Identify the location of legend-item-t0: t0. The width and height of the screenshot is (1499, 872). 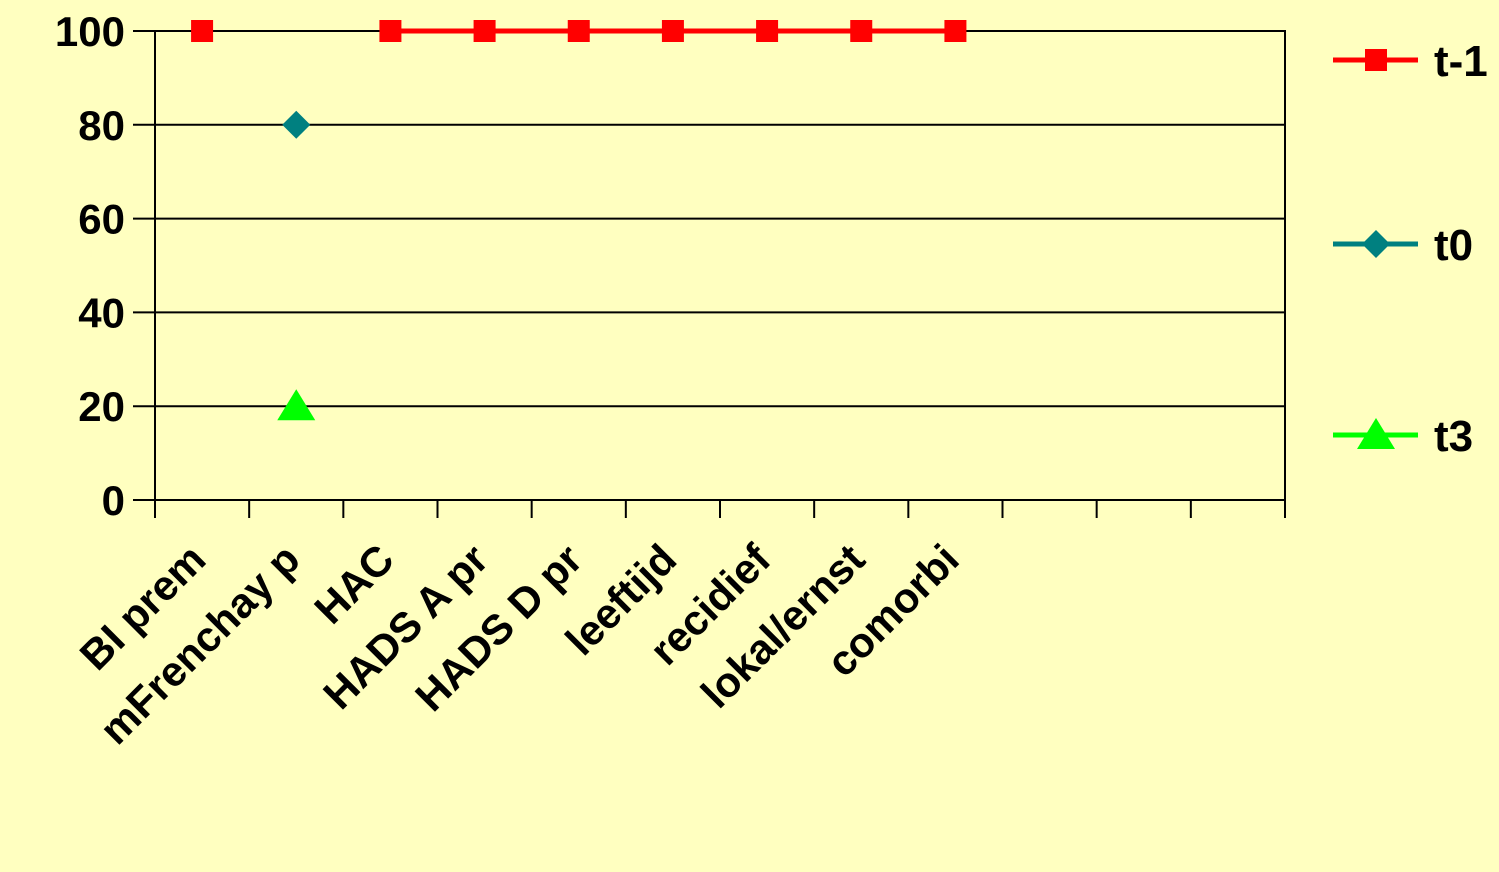
(1403, 245).